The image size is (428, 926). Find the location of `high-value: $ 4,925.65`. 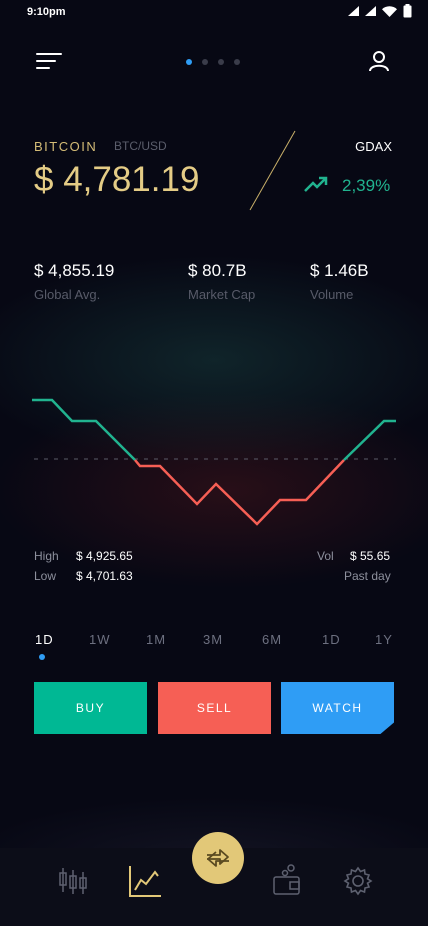

high-value: $ 4,925.65 is located at coordinates (104, 556).